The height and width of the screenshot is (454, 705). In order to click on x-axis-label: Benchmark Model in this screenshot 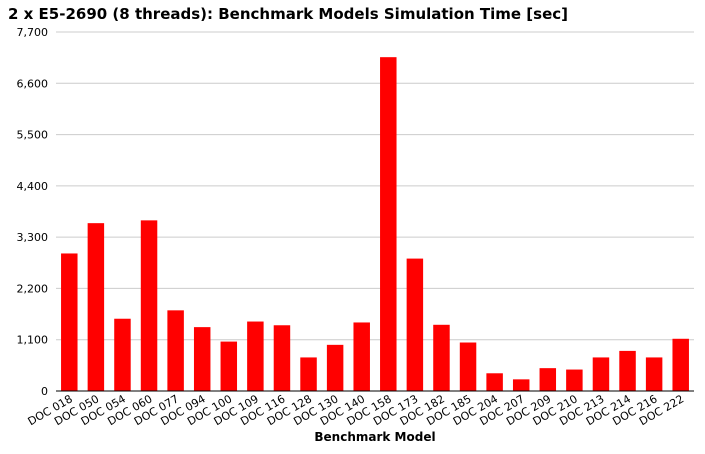, I will do `click(374, 437)`.